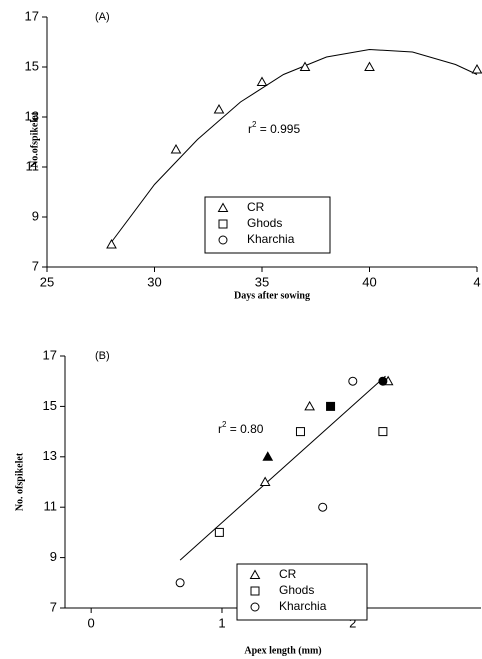 This screenshot has width=482, height=659. Describe the element at coordinates (244, 429) in the screenshot. I see `rest: = 0.80` at that location.